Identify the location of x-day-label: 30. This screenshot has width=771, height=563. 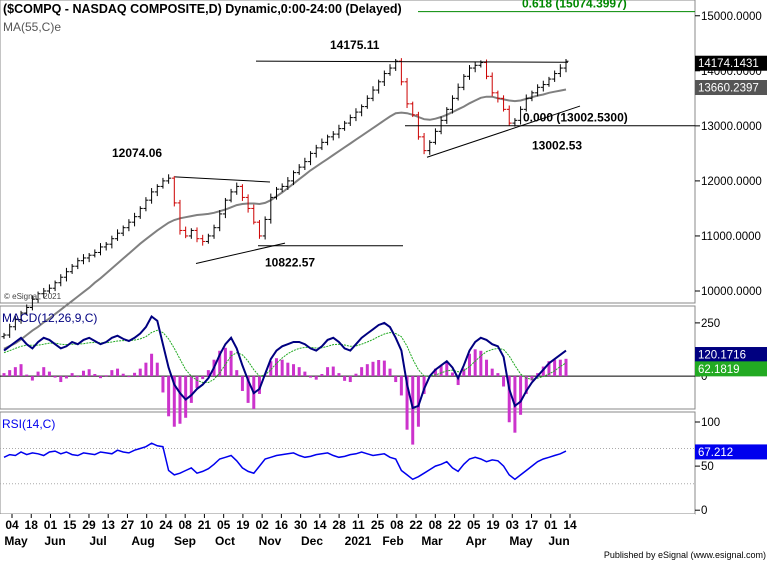
(301, 525).